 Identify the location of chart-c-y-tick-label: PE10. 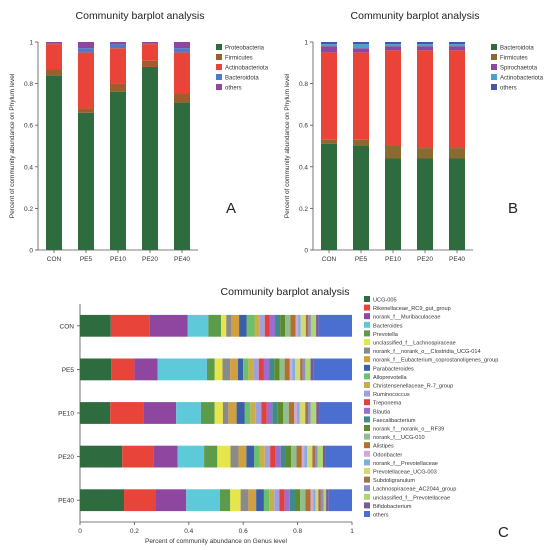
(66, 414).